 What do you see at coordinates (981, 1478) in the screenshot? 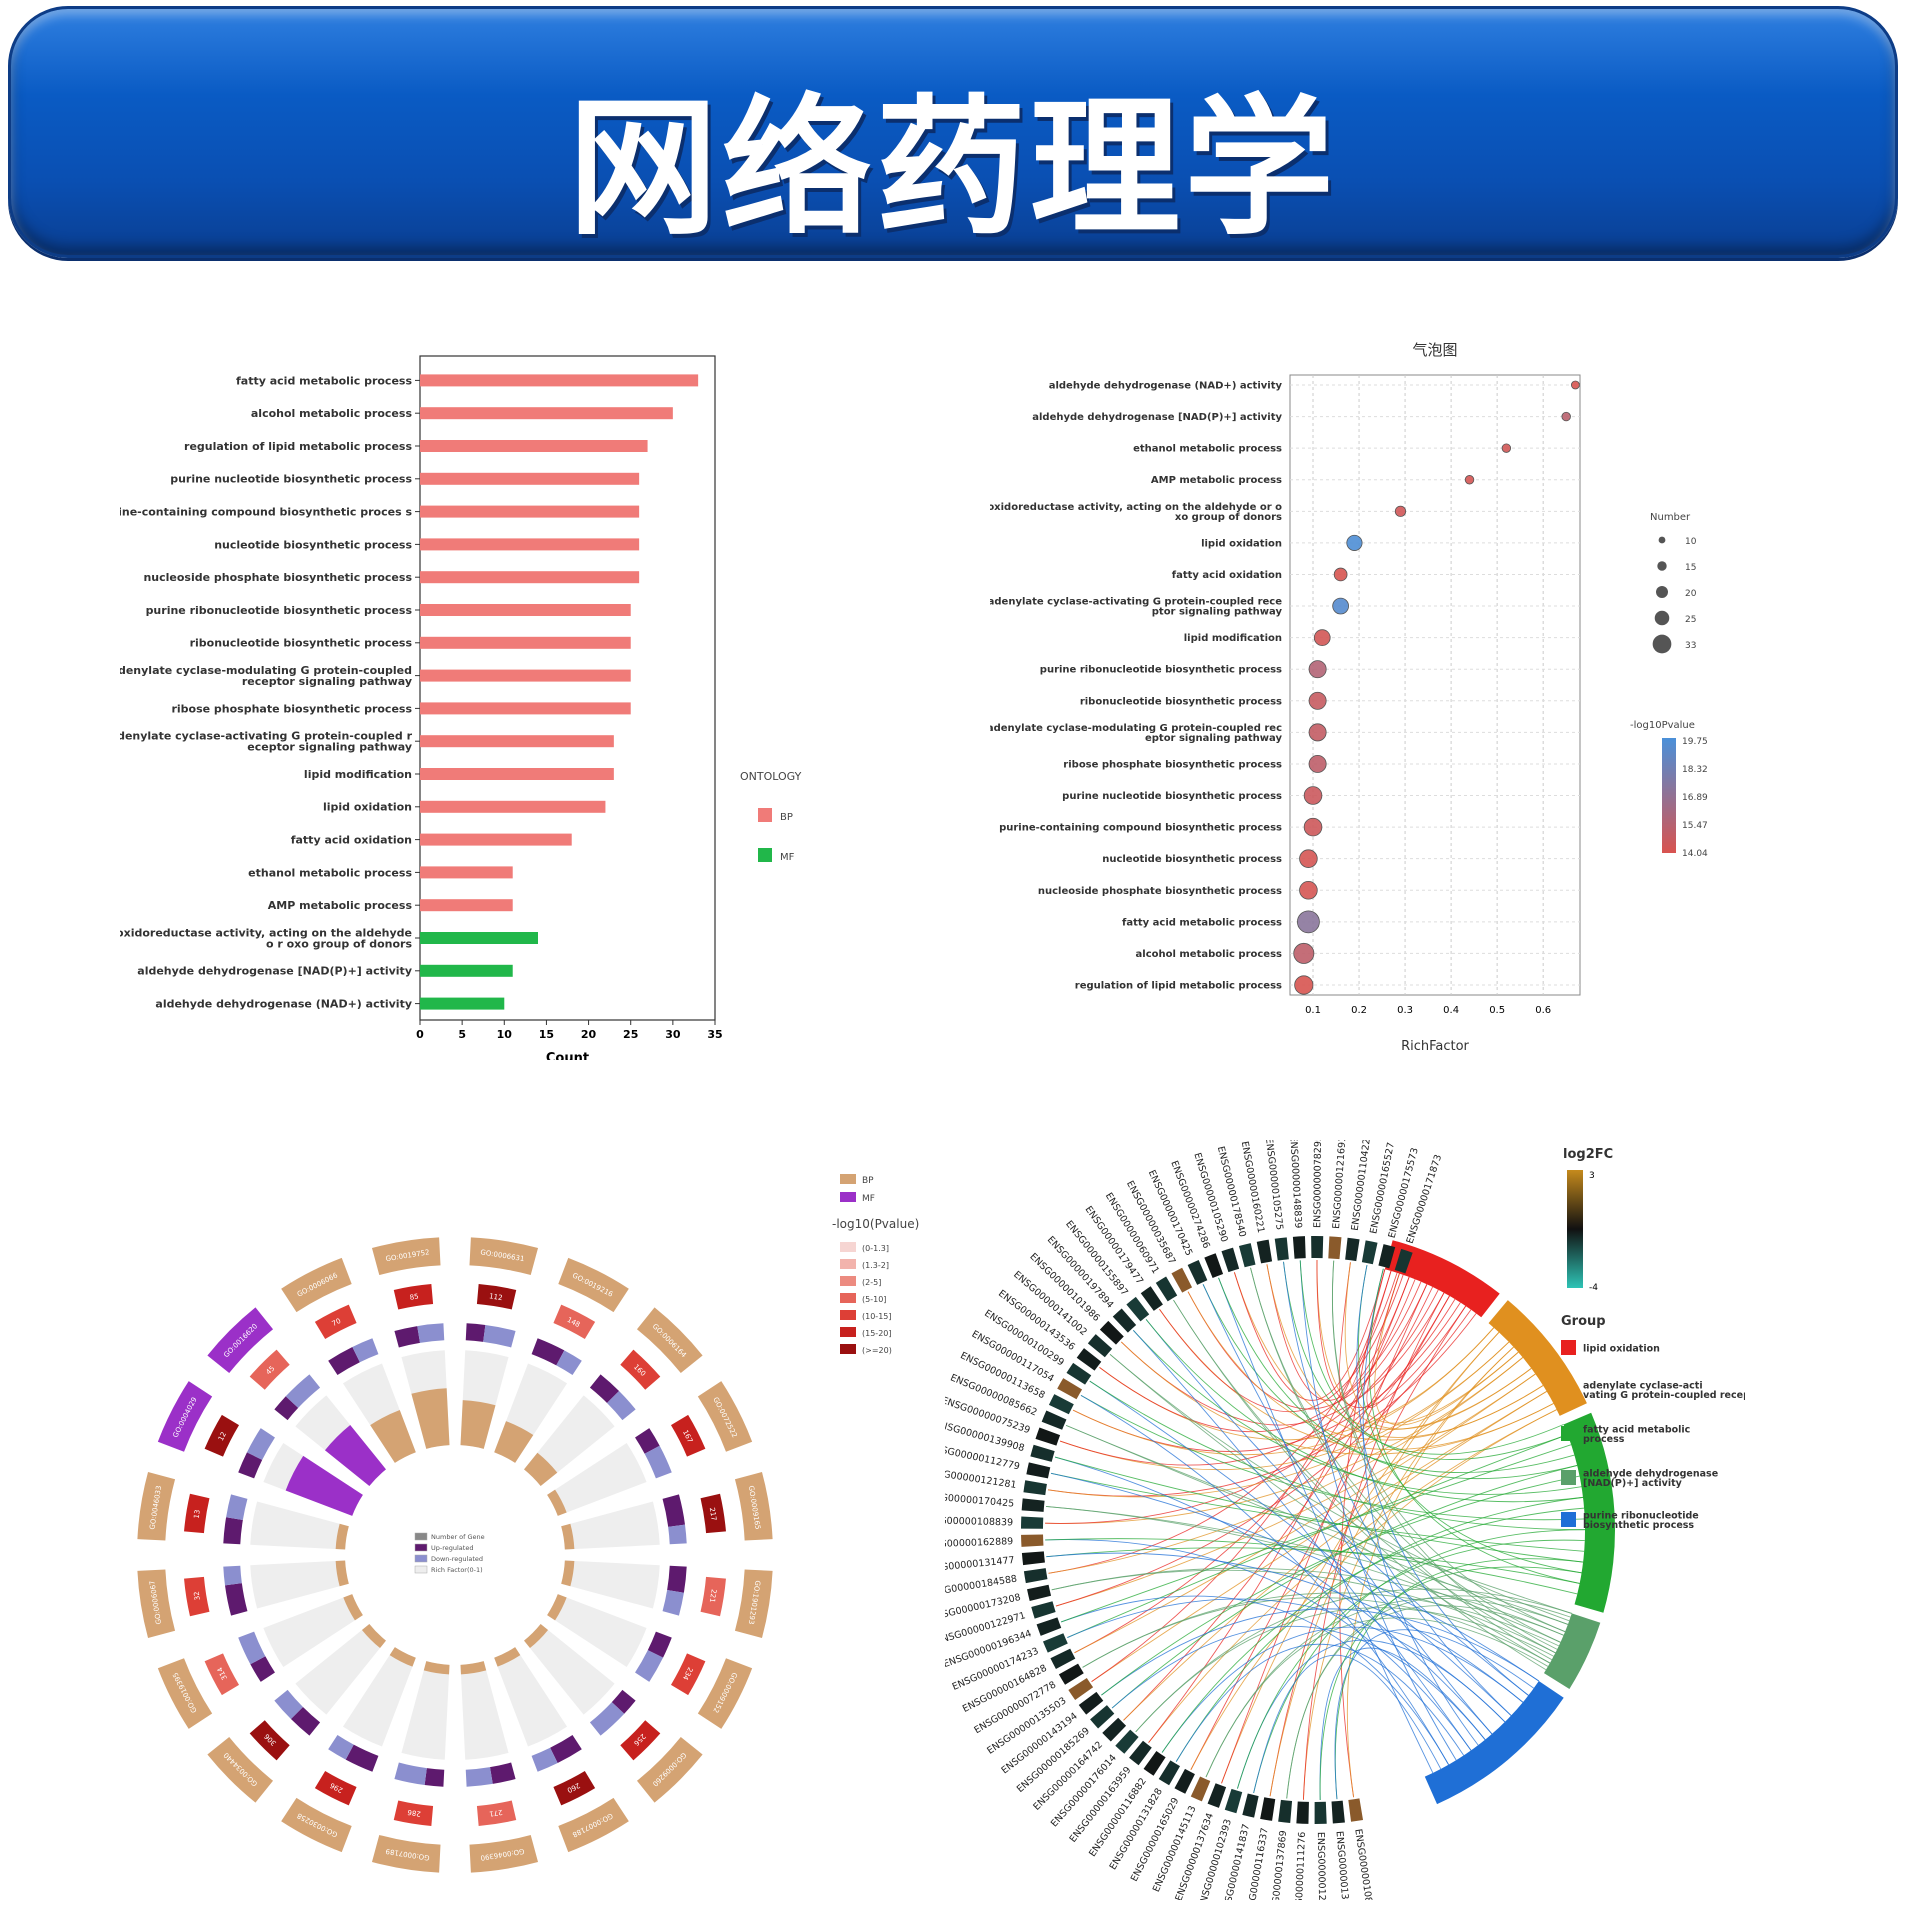
I see `gene-label: ENSG00000121281` at bounding box center [981, 1478].